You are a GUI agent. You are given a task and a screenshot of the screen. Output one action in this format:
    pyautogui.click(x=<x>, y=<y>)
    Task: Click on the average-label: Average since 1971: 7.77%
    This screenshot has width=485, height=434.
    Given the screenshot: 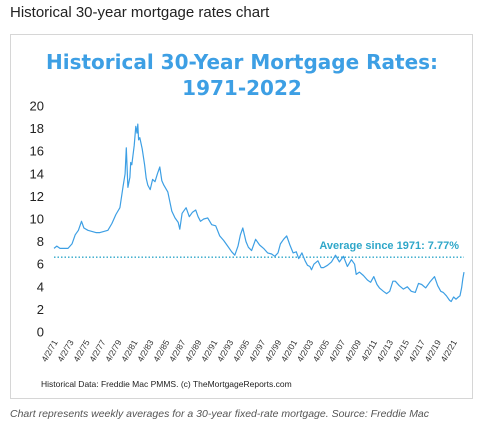 What is the action you would take?
    pyautogui.click(x=389, y=246)
    